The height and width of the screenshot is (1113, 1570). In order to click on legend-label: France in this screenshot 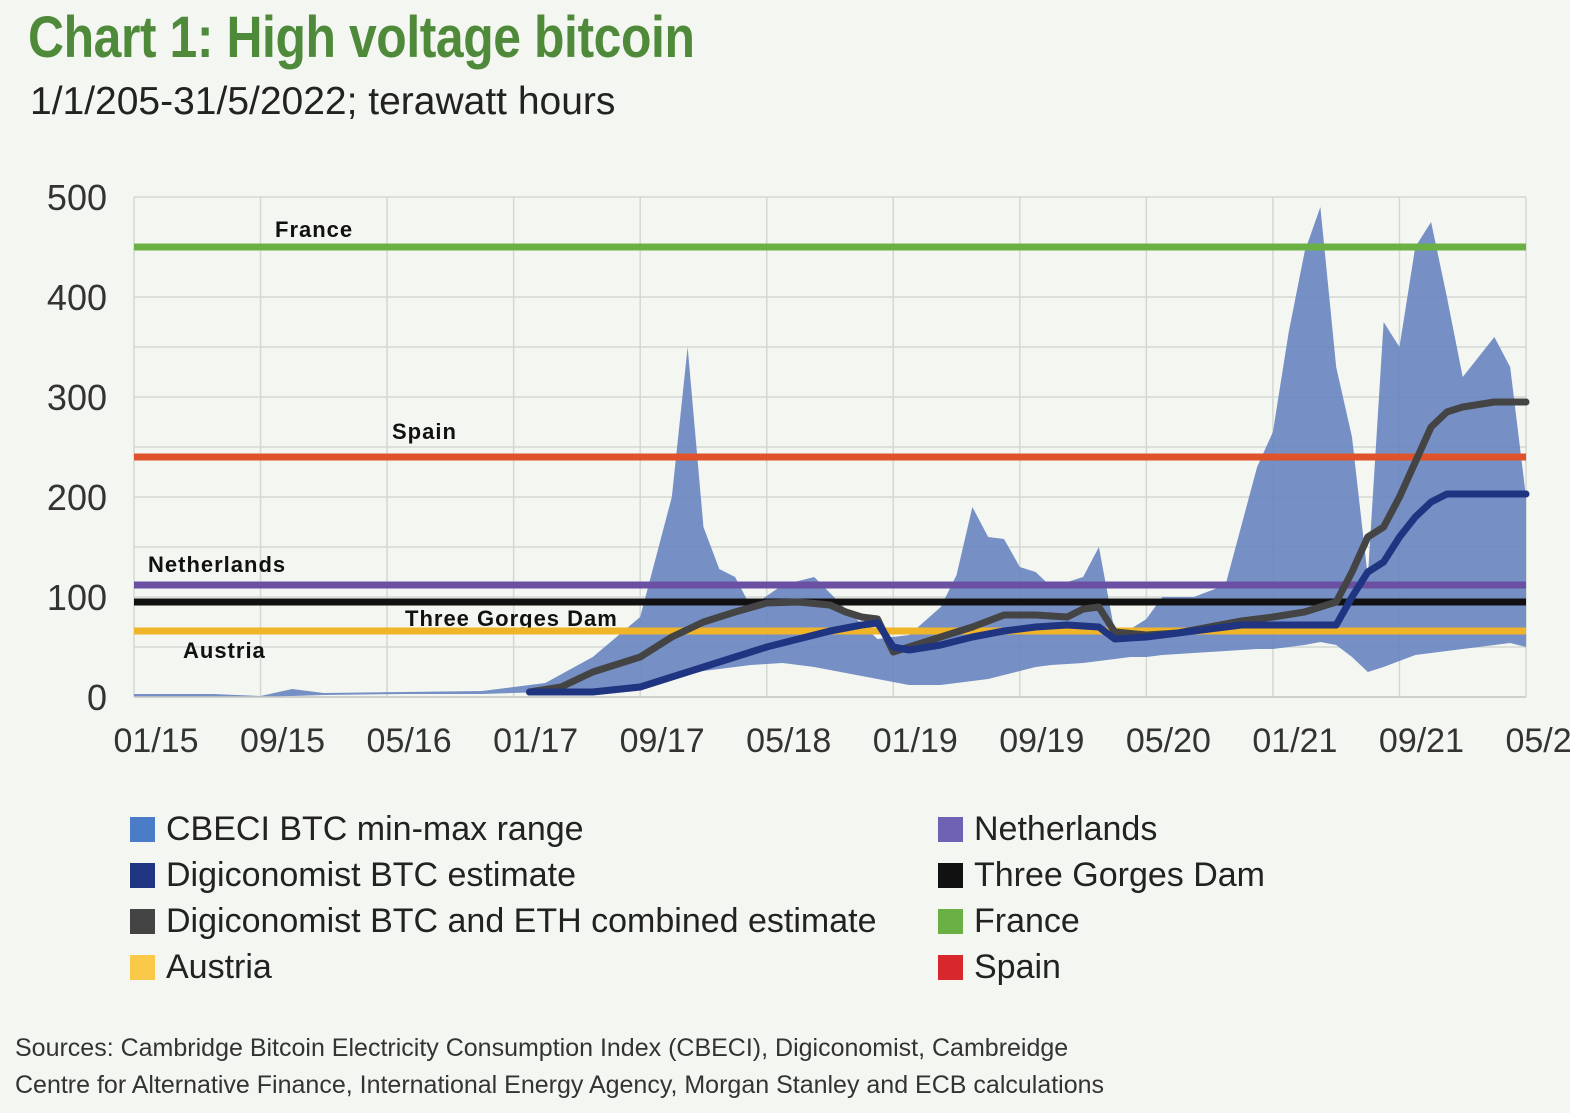, I will do `click(1027, 920)`.